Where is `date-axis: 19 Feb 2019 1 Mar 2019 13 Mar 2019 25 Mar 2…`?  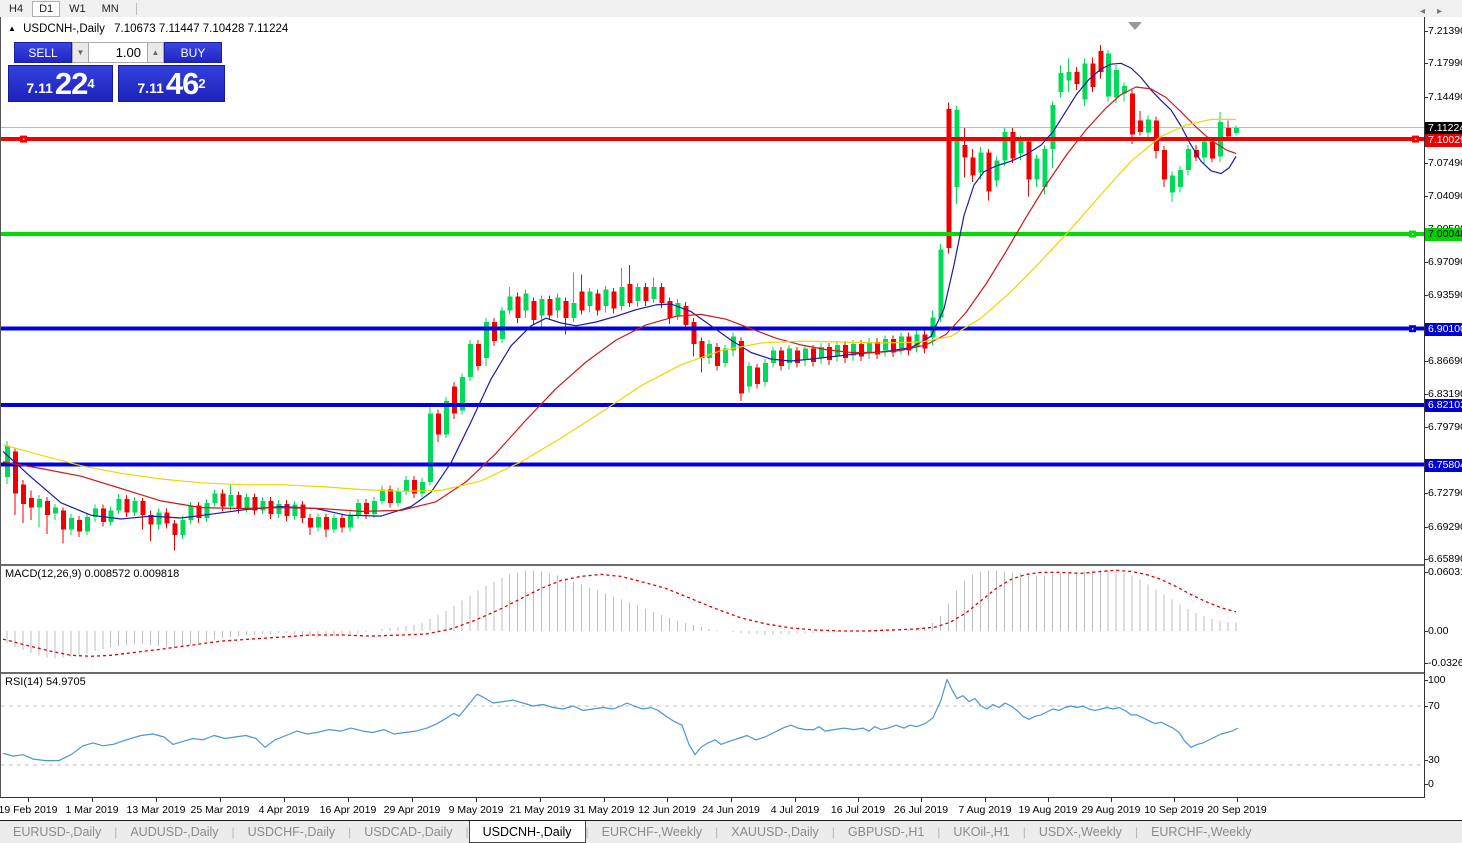
date-axis: 19 Feb 2019 1 Mar 2019 13 Mar 2019 25 Mar 2… is located at coordinates (731, 809).